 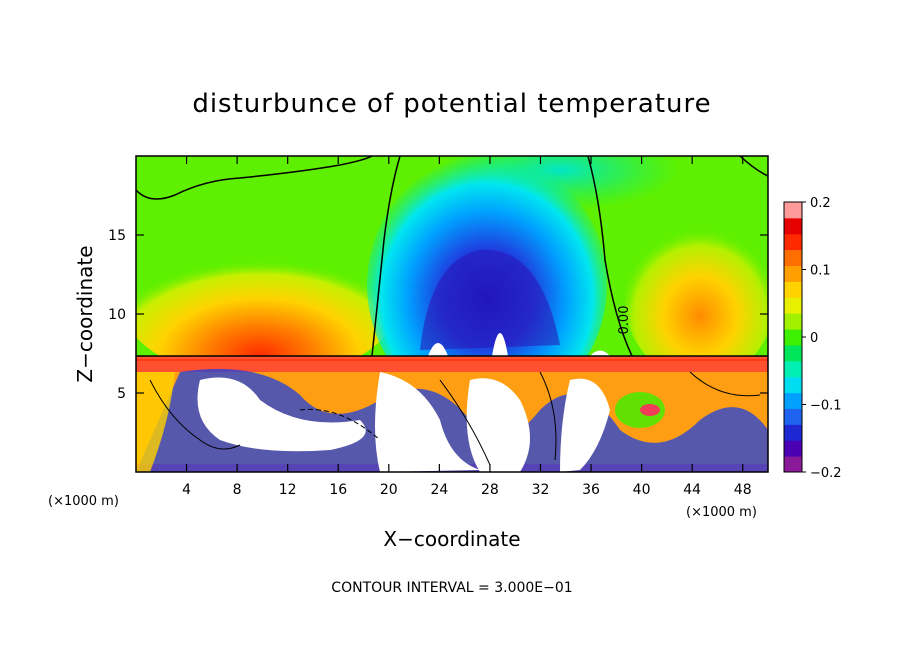 What do you see at coordinates (237, 490) in the screenshot?
I see `x-tick-label: 8` at bounding box center [237, 490].